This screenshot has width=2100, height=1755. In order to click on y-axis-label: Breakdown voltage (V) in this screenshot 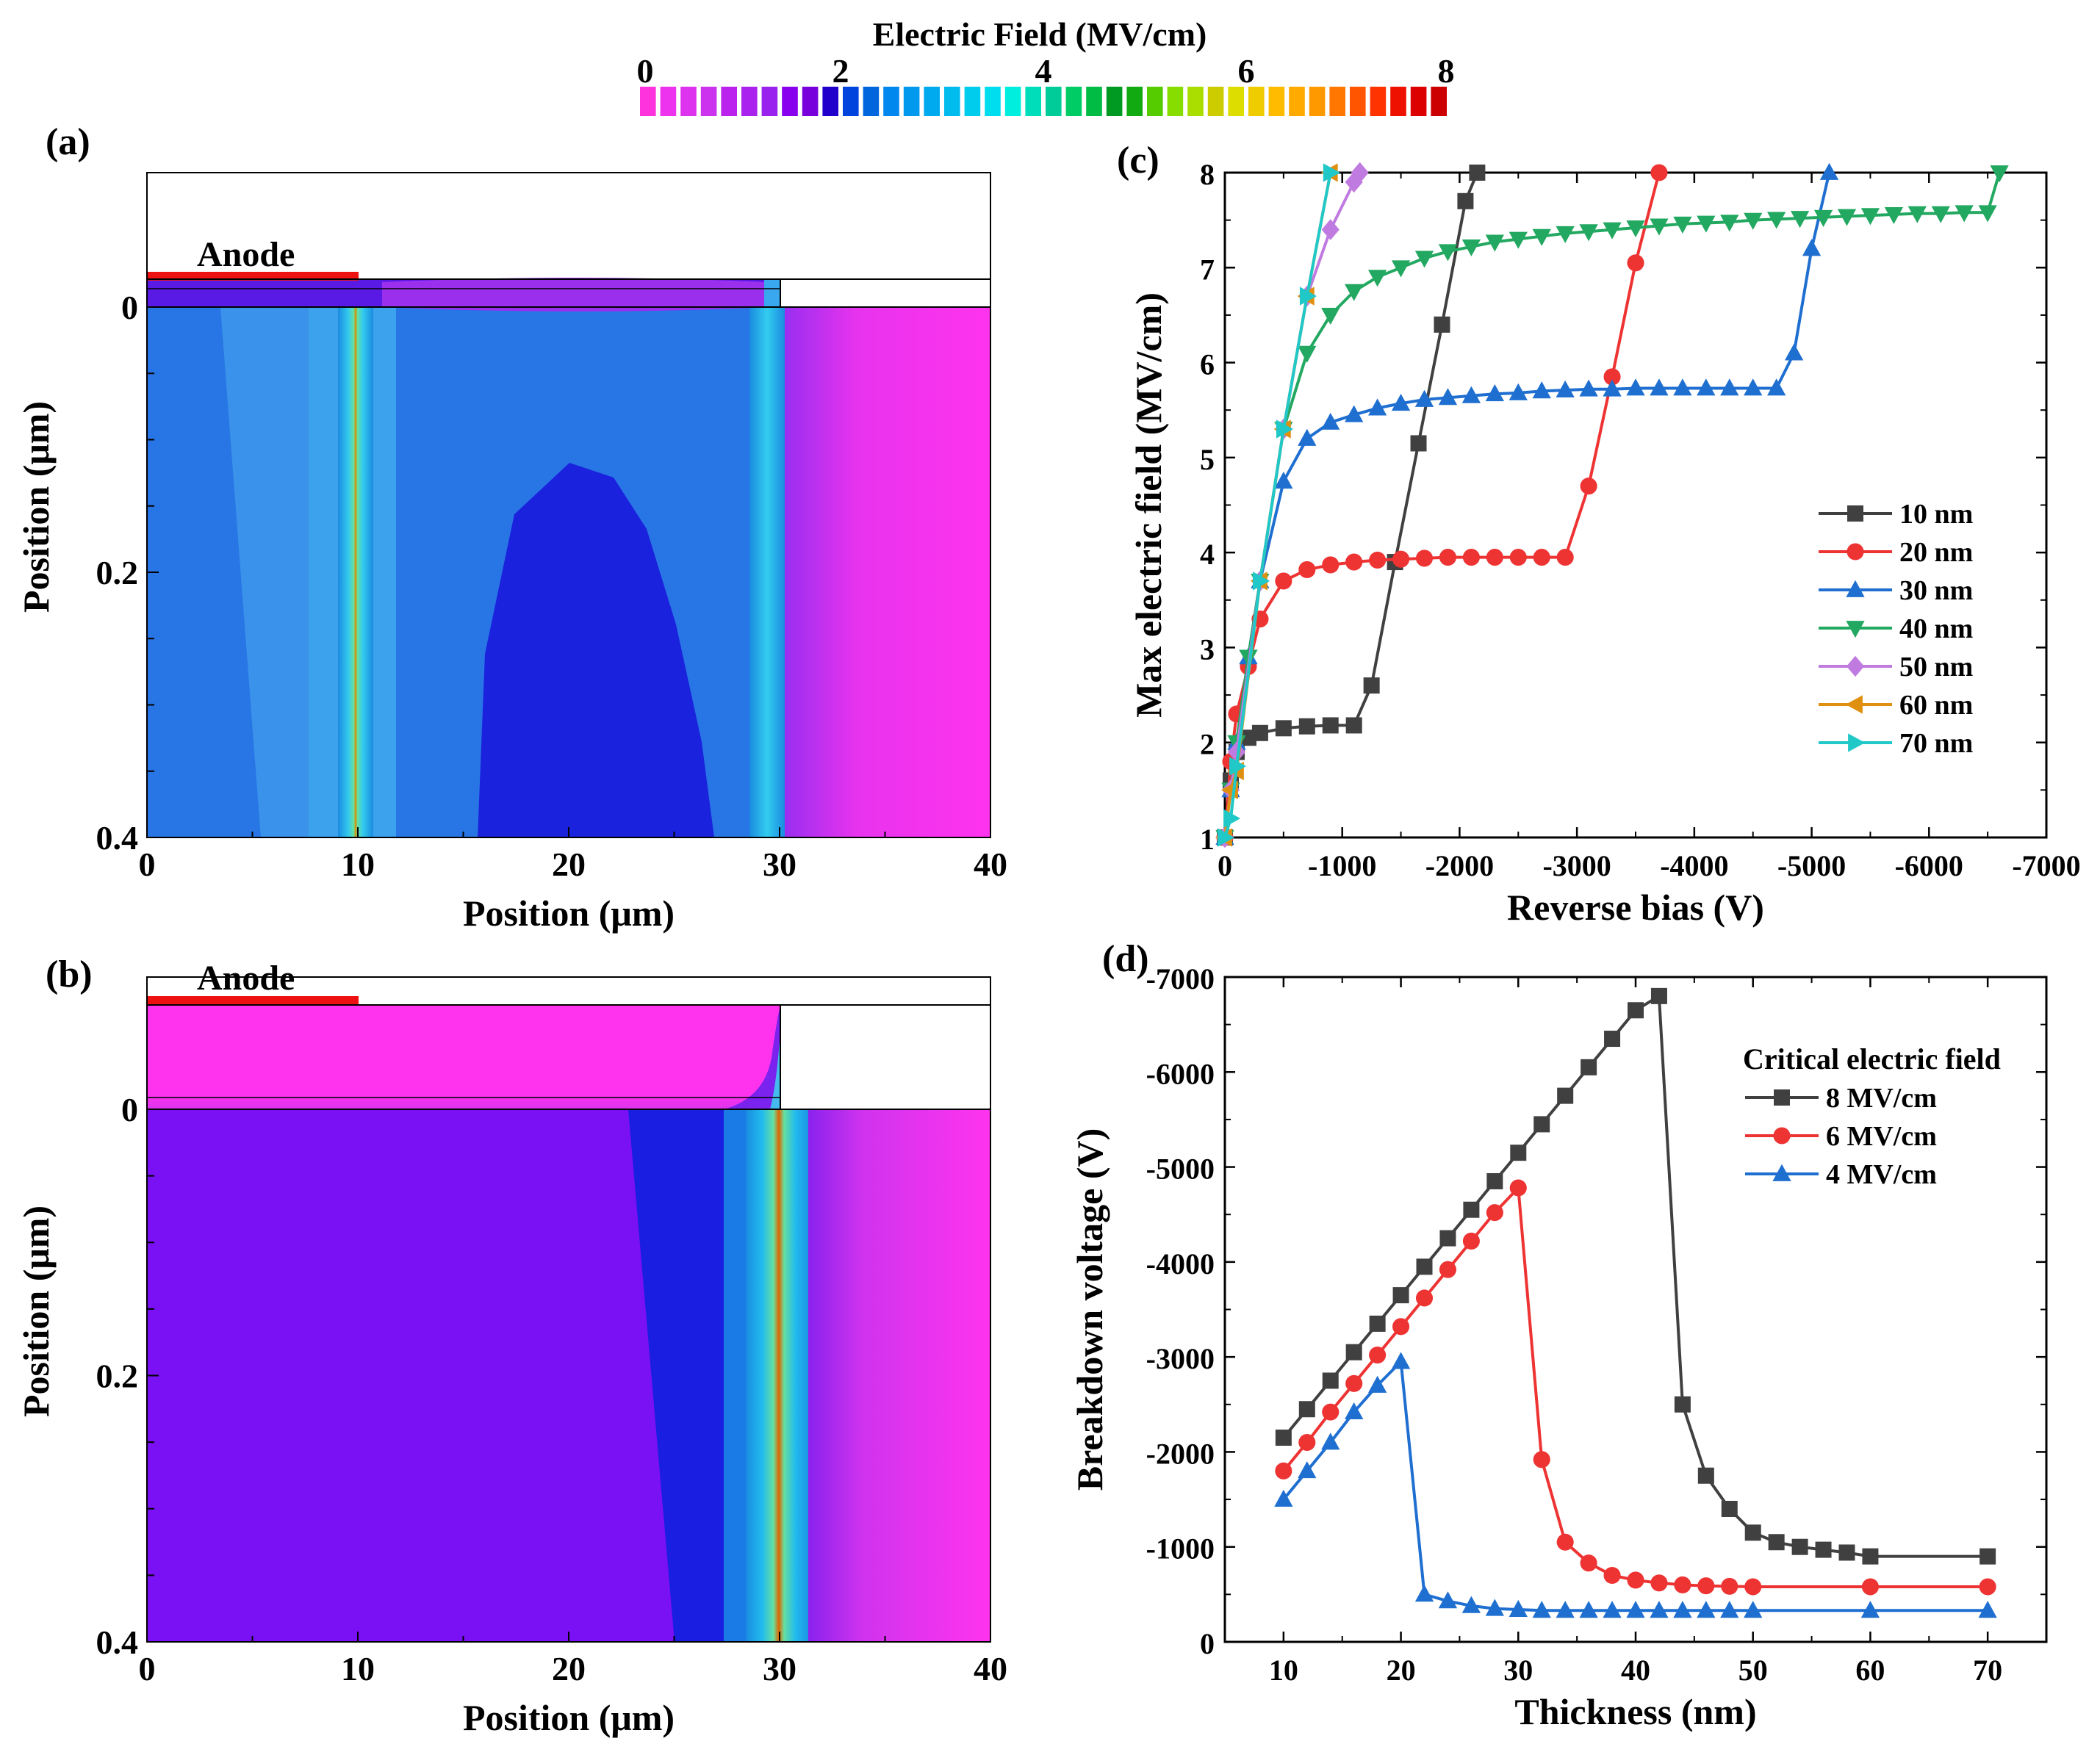, I will do `click(1089, 1309)`.